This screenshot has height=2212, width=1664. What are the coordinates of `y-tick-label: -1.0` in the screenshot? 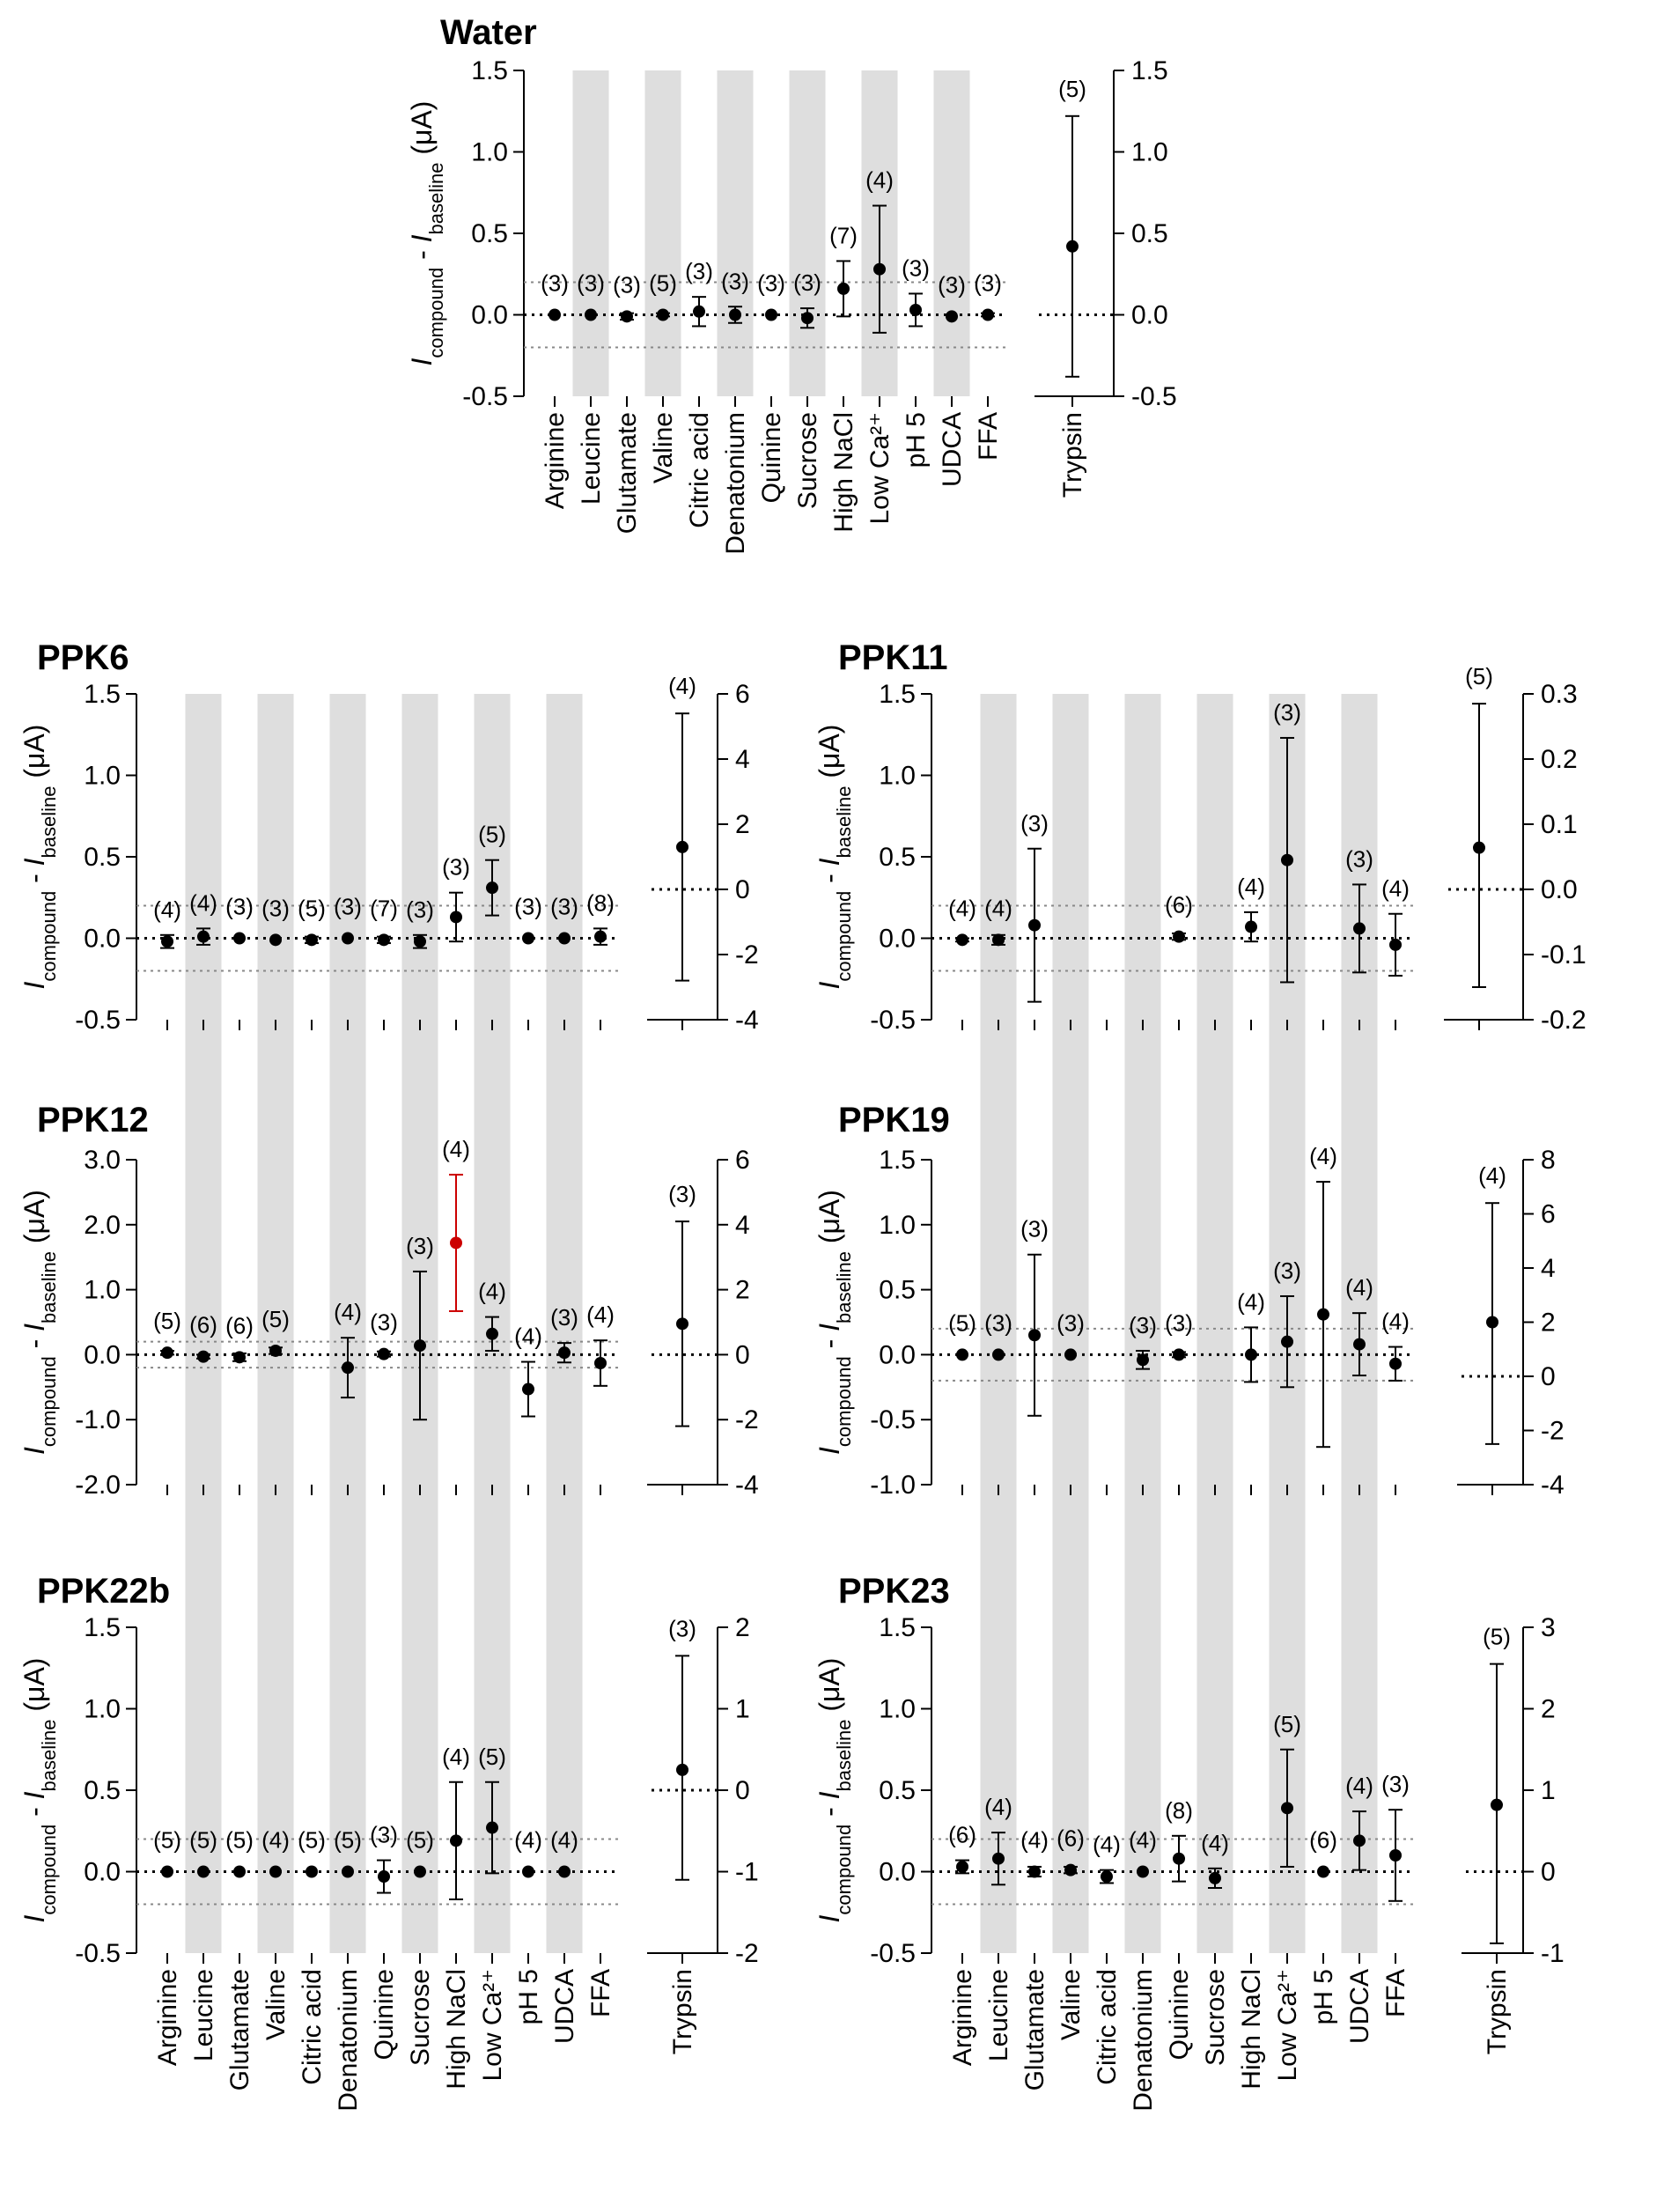 It's located at (893, 1485).